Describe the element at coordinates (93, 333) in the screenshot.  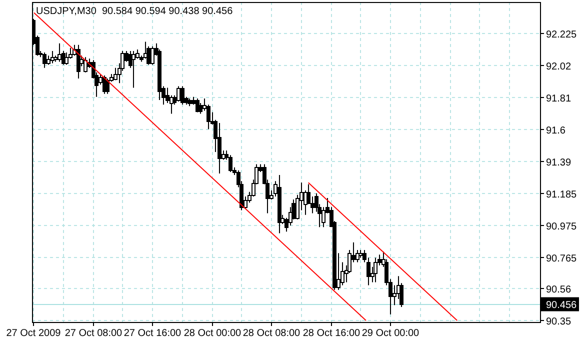
I see `x-tick-label: 27 Oct 08:00` at that location.